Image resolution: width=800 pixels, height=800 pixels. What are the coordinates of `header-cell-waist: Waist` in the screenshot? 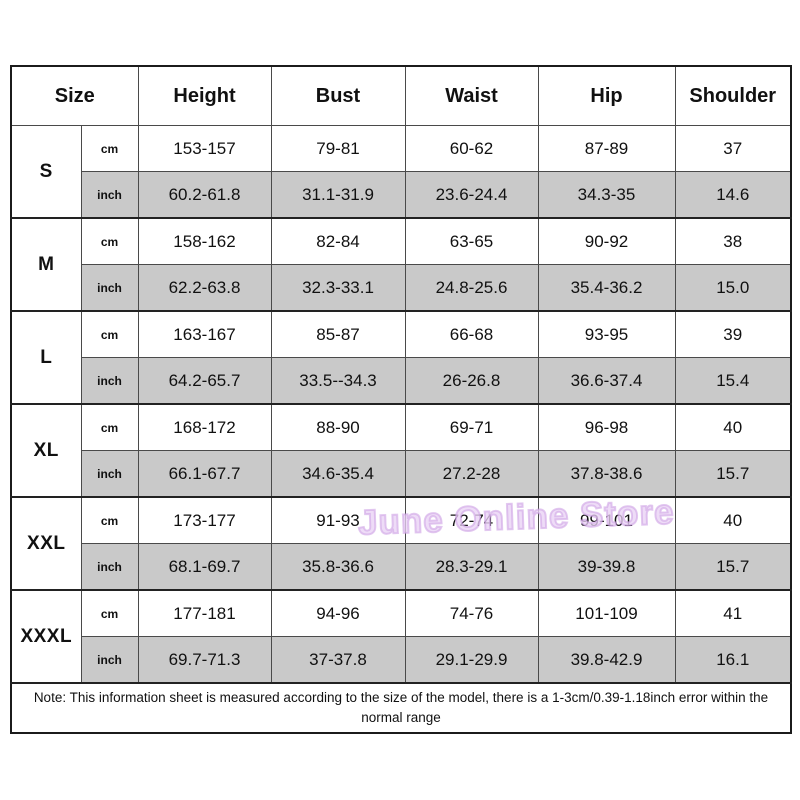 It's located at (471, 95).